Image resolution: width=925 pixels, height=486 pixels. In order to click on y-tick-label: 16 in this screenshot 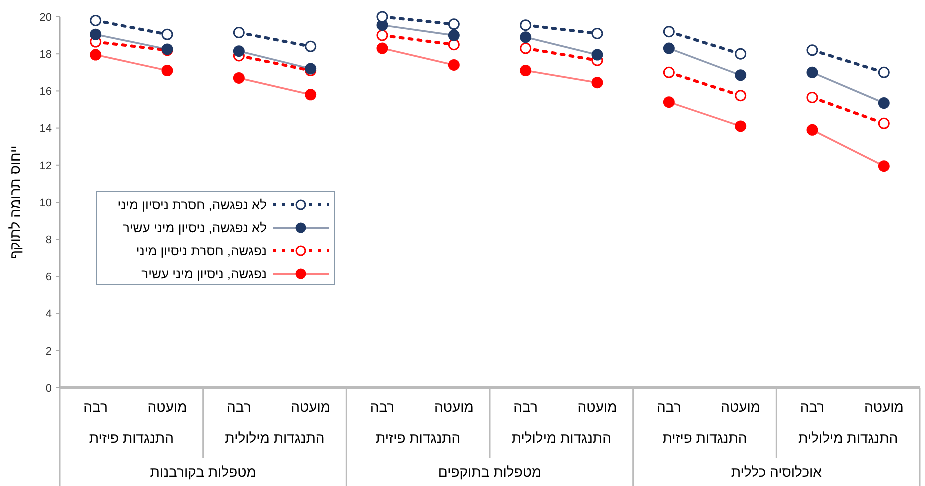, I will do `click(46, 92)`.